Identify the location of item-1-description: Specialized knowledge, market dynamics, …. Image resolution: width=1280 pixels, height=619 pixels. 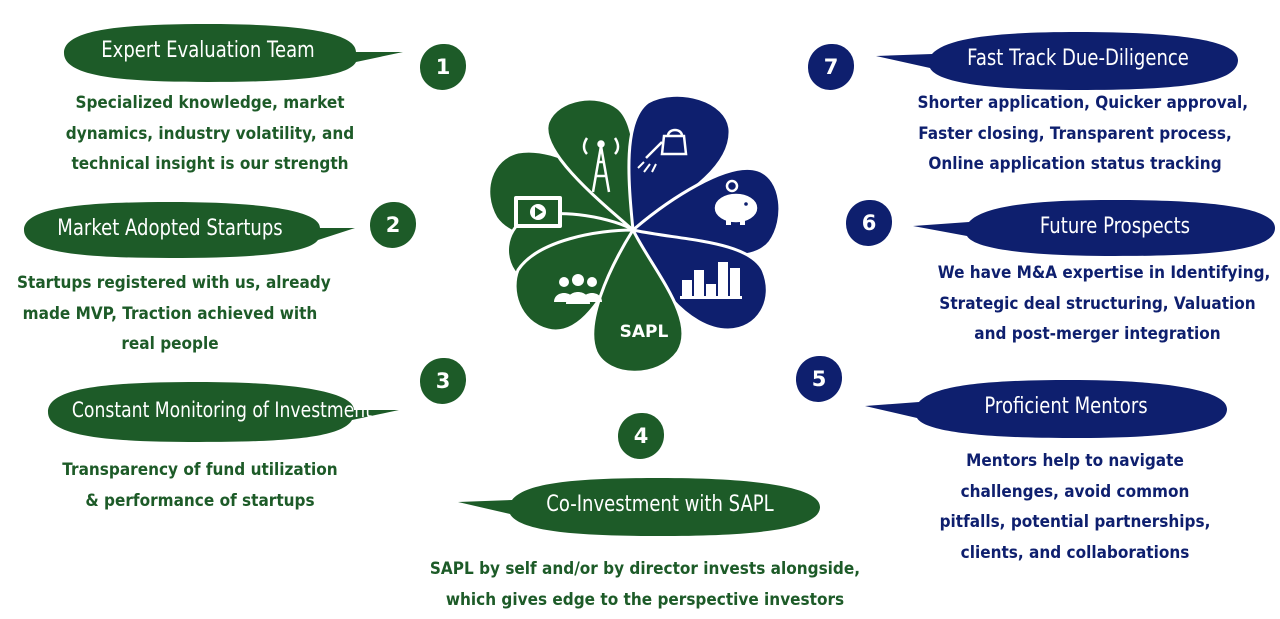
(210, 134).